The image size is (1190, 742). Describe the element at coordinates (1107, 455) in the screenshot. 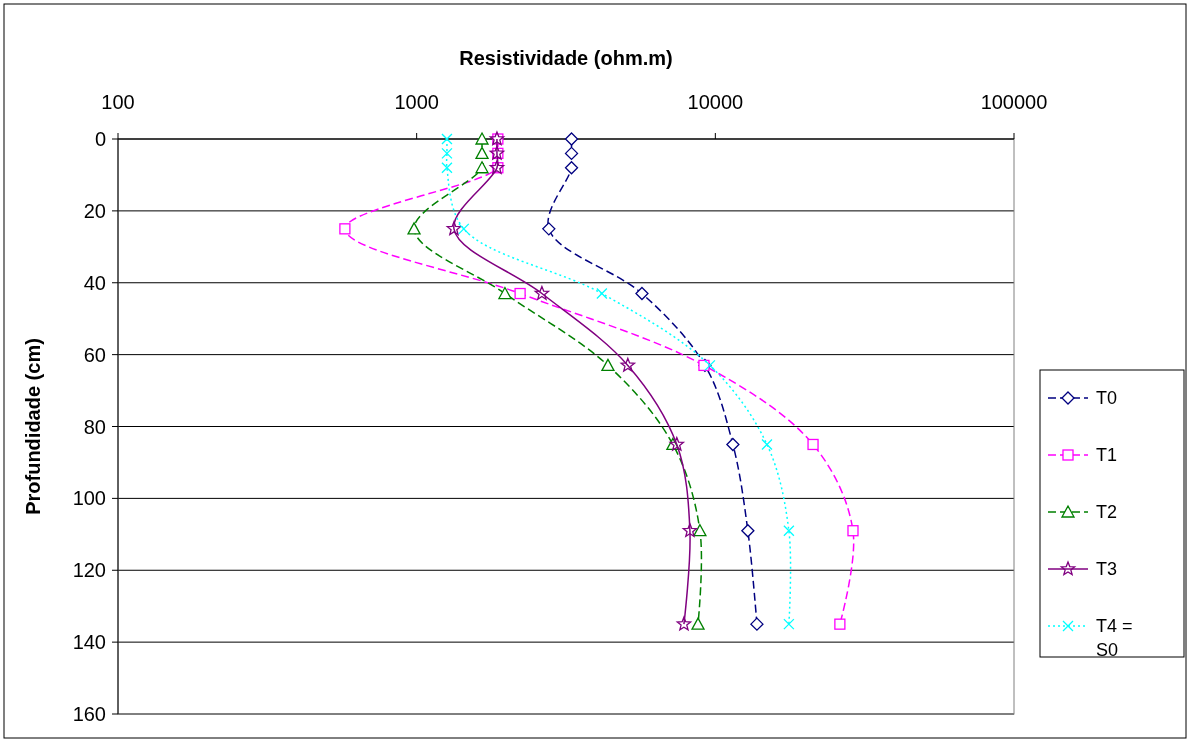

I see `legend-label: T1` at that location.